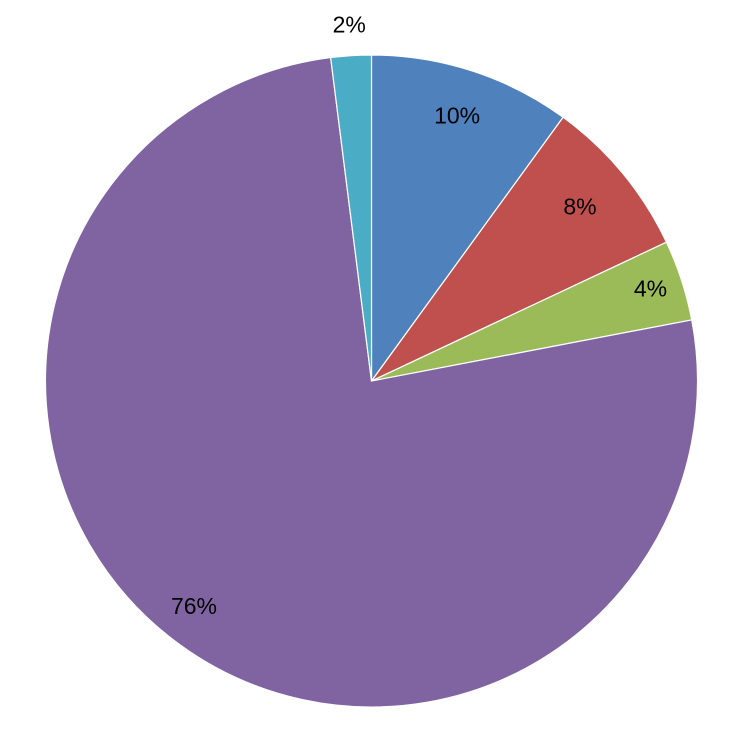 This screenshot has width=743, height=738. What do you see at coordinates (579, 207) in the screenshot?
I see `slice-label-2: 8%` at bounding box center [579, 207].